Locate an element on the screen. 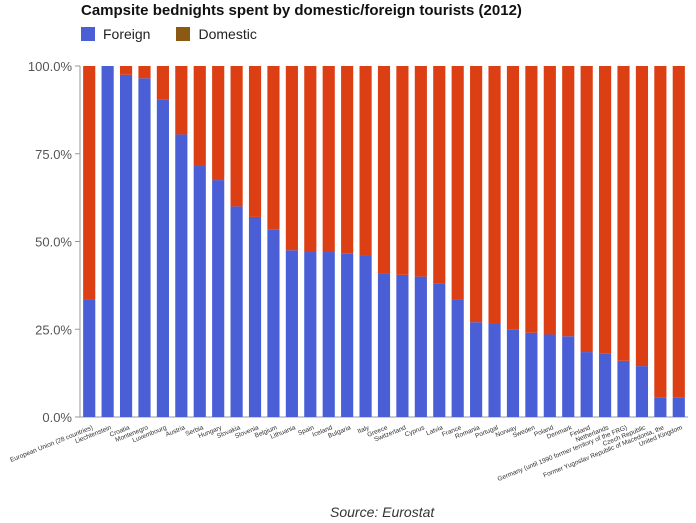 The width and height of the screenshot is (696, 523). chart-legend: Foreign Domestic is located at coordinates (182, 34).